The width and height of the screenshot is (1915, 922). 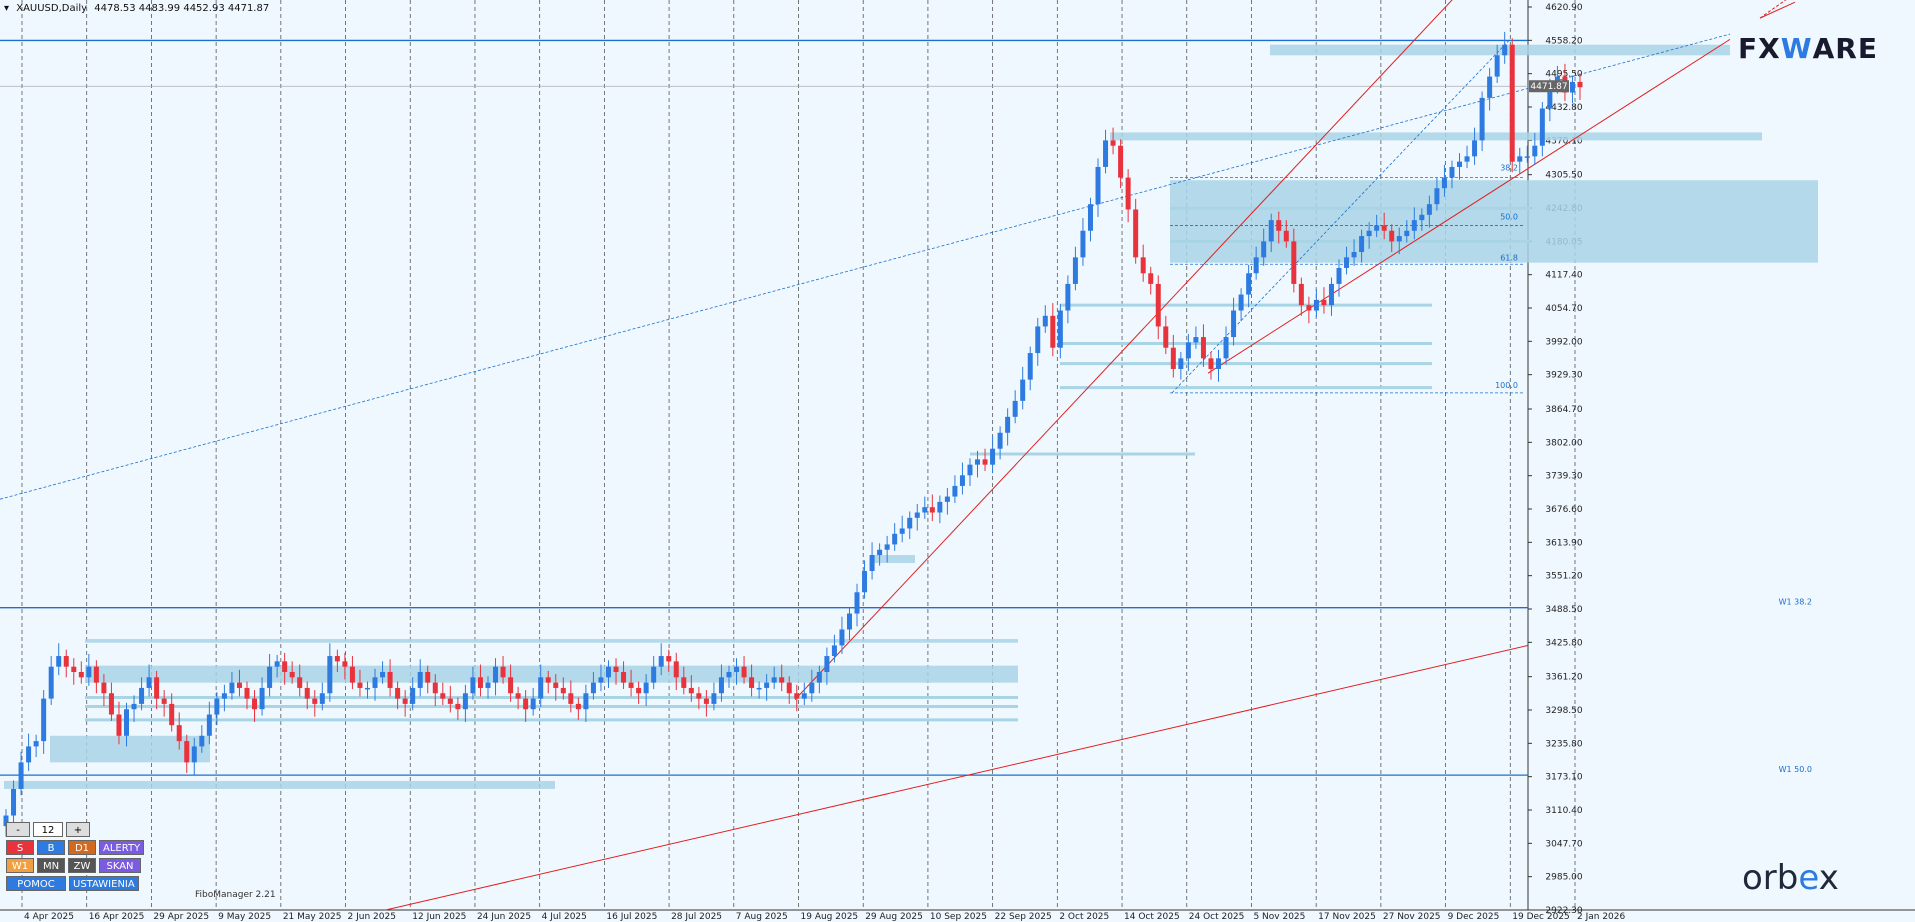 I want to click on x-tick-label: 9 May 2025, so click(x=244, y=917).